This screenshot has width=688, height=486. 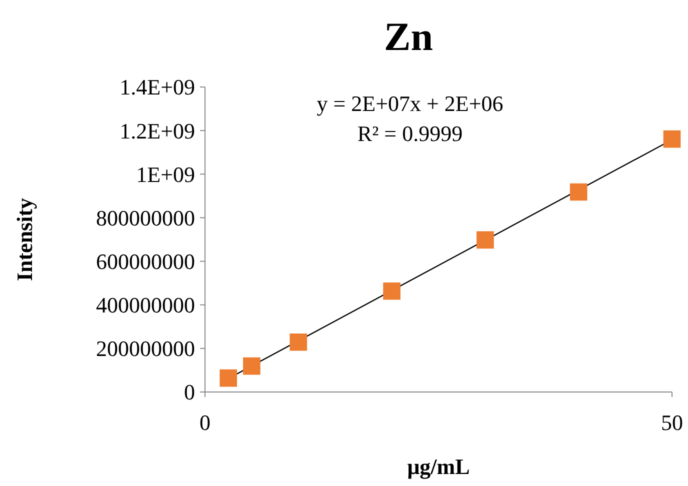 What do you see at coordinates (157, 131) in the screenshot?
I see `y-tick-label: 1.2E+09` at bounding box center [157, 131].